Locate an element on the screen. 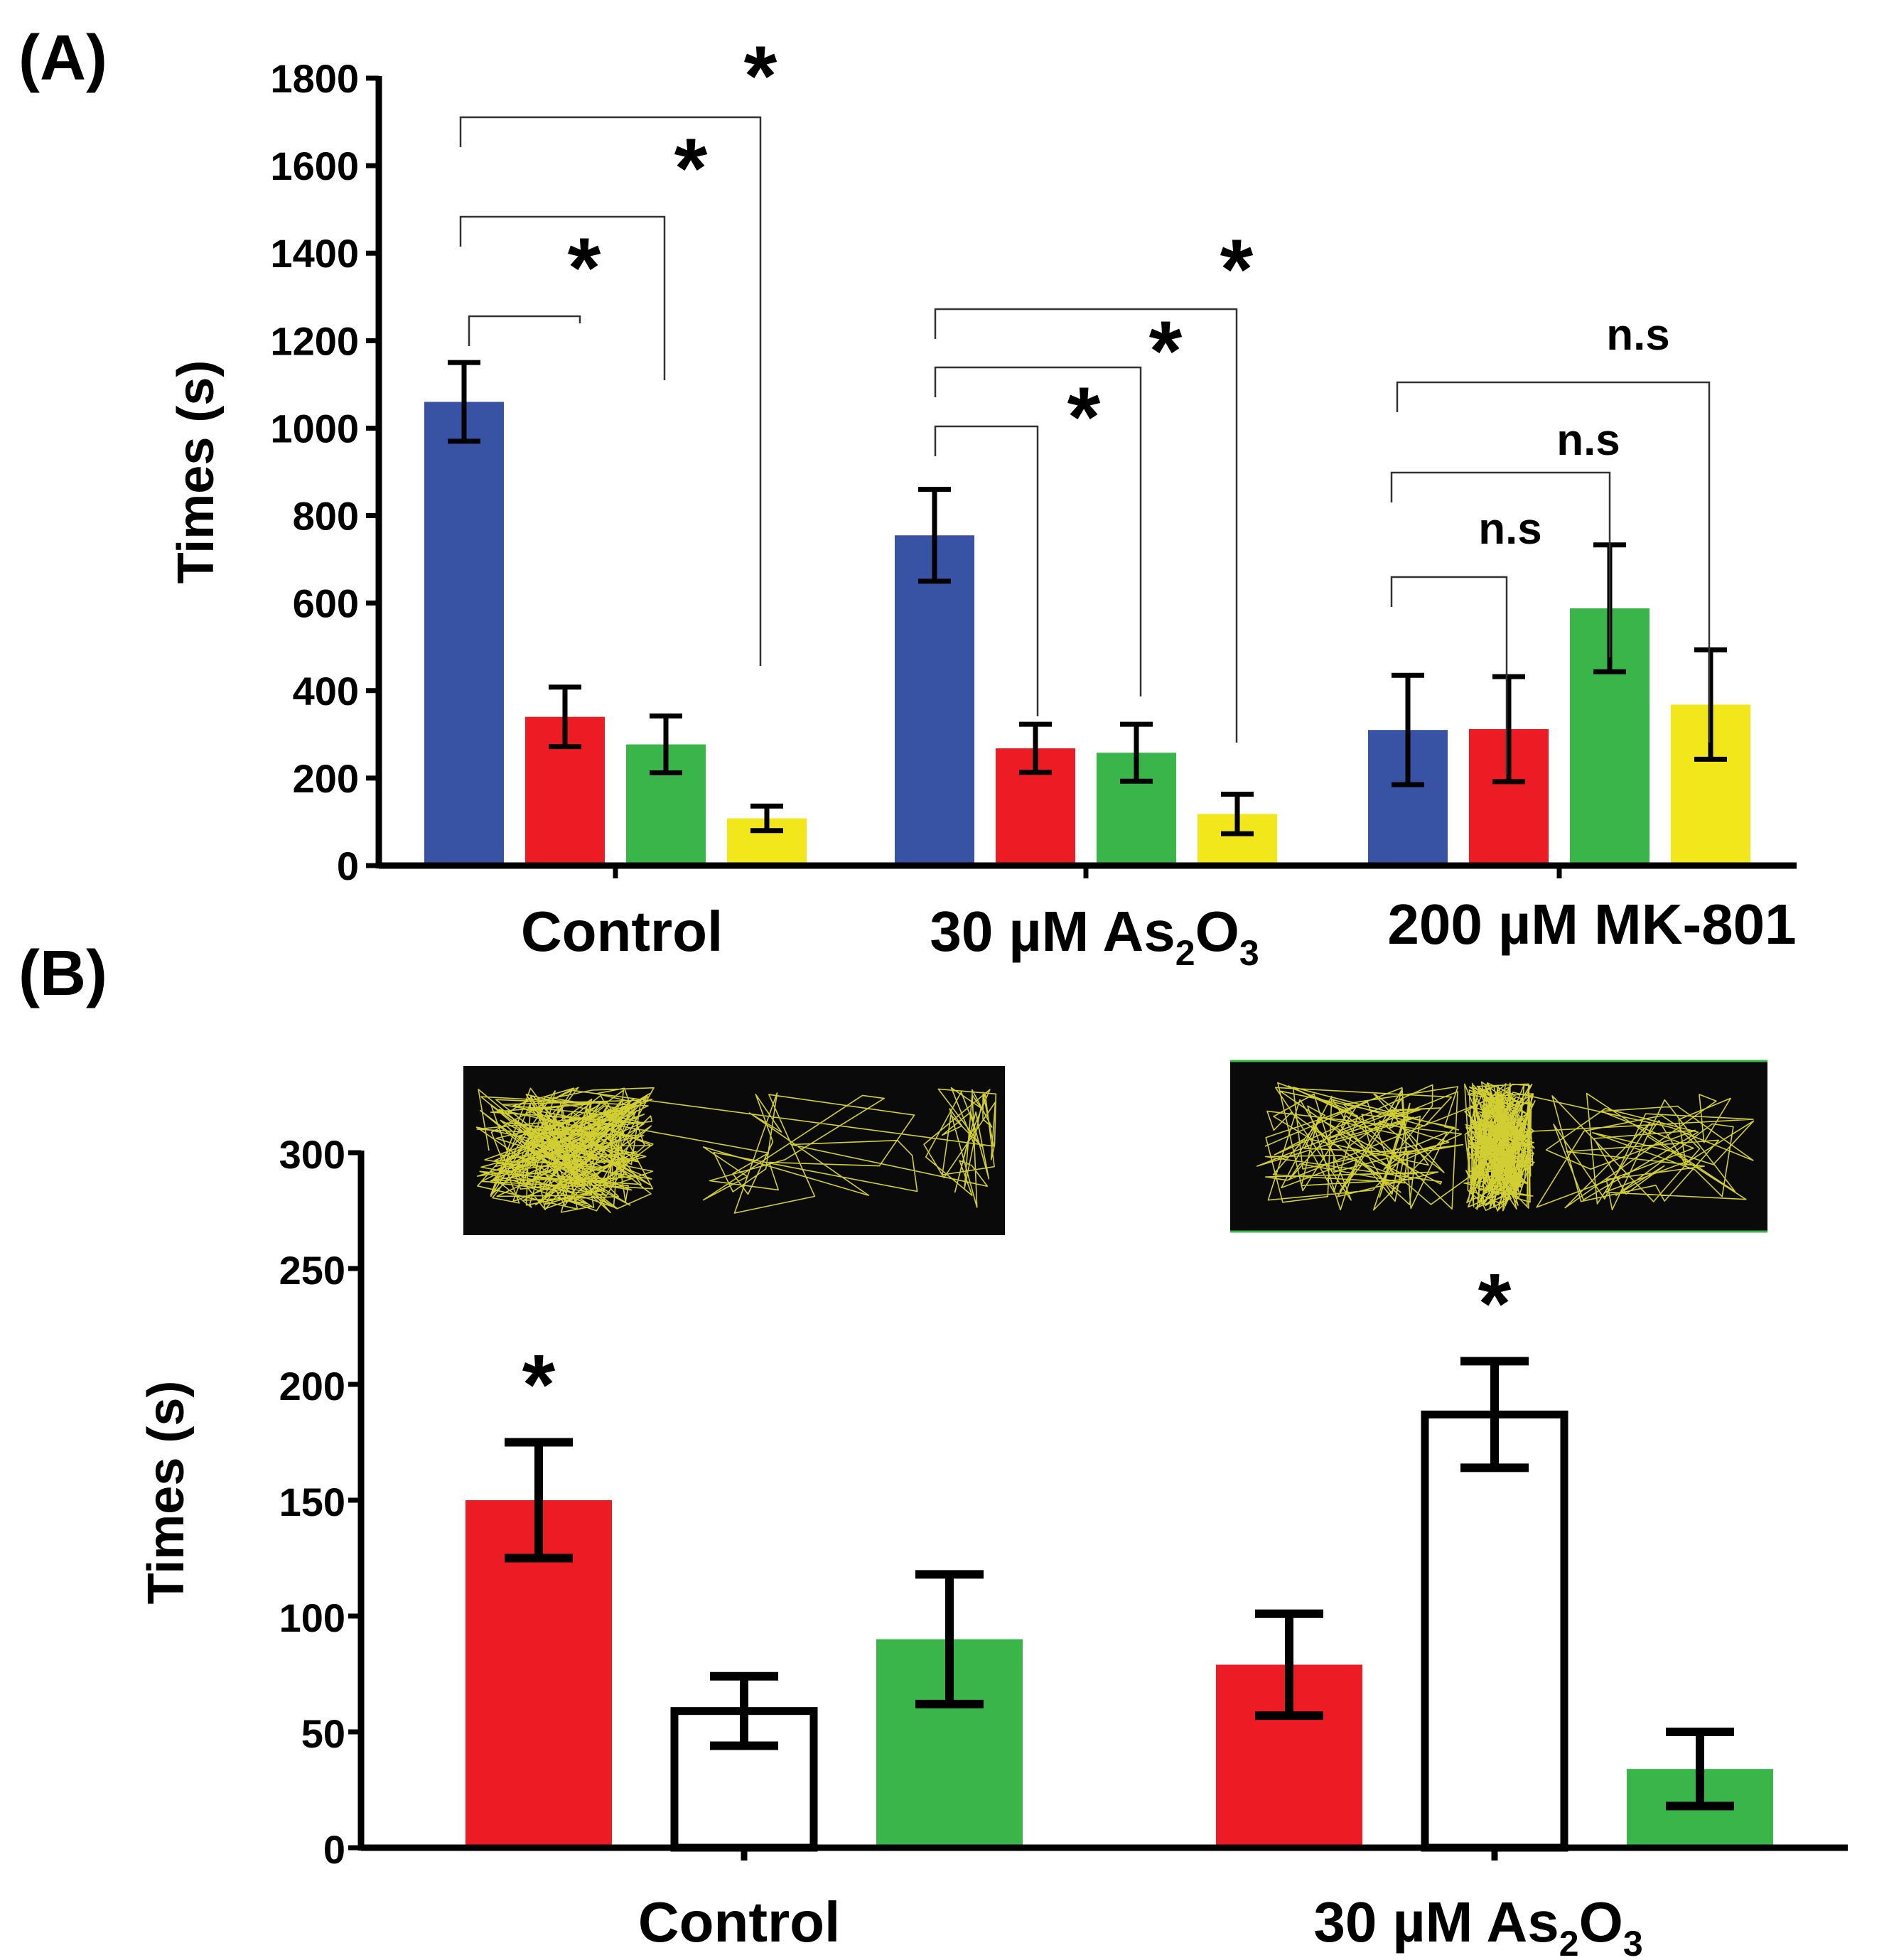 This screenshot has width=1889, height=1960. x-label-b-as2o3: 30 µM As2O3 is located at coordinates (1477, 1925).